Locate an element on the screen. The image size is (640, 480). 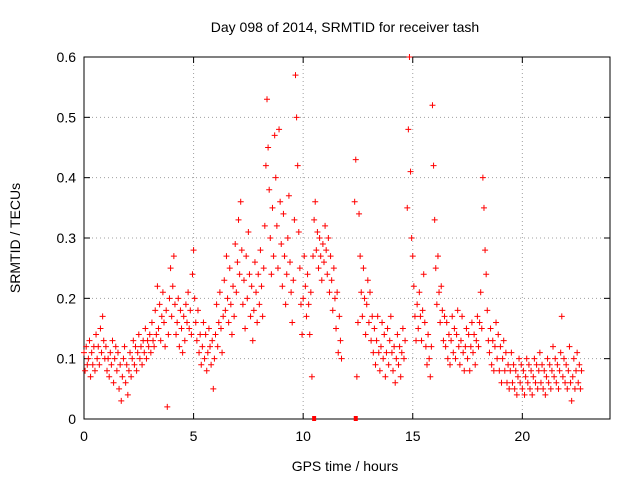
y-axis-label: SRMTID / TECUs is located at coordinates (15, 238).